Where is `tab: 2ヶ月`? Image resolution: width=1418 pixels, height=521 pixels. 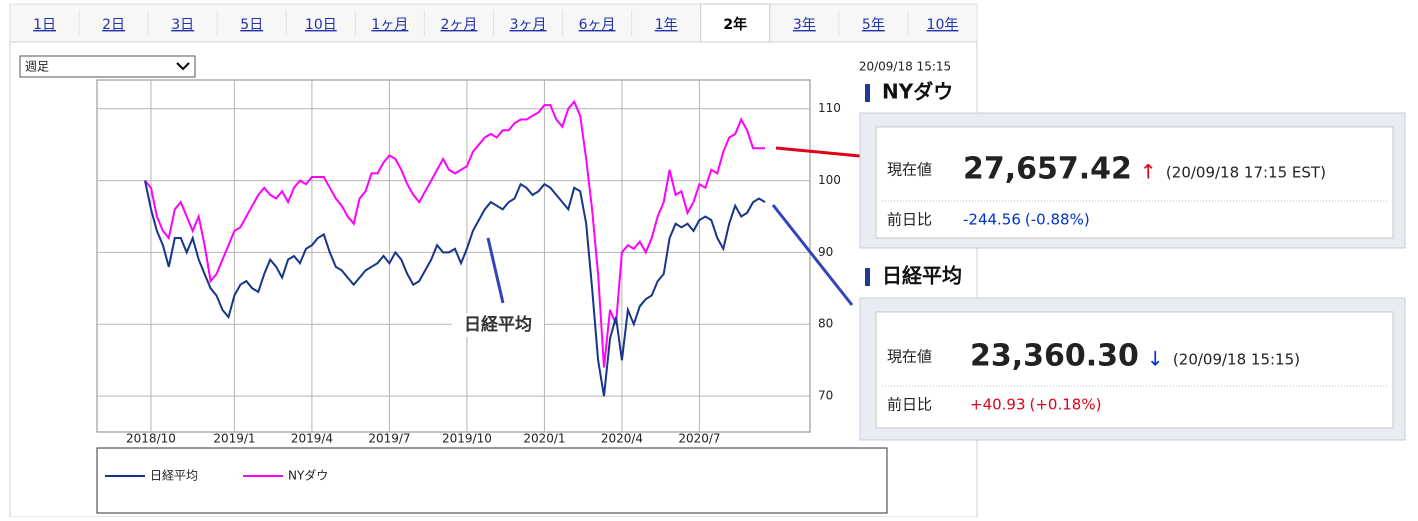
tab: 2ヶ月 is located at coordinates (459, 25).